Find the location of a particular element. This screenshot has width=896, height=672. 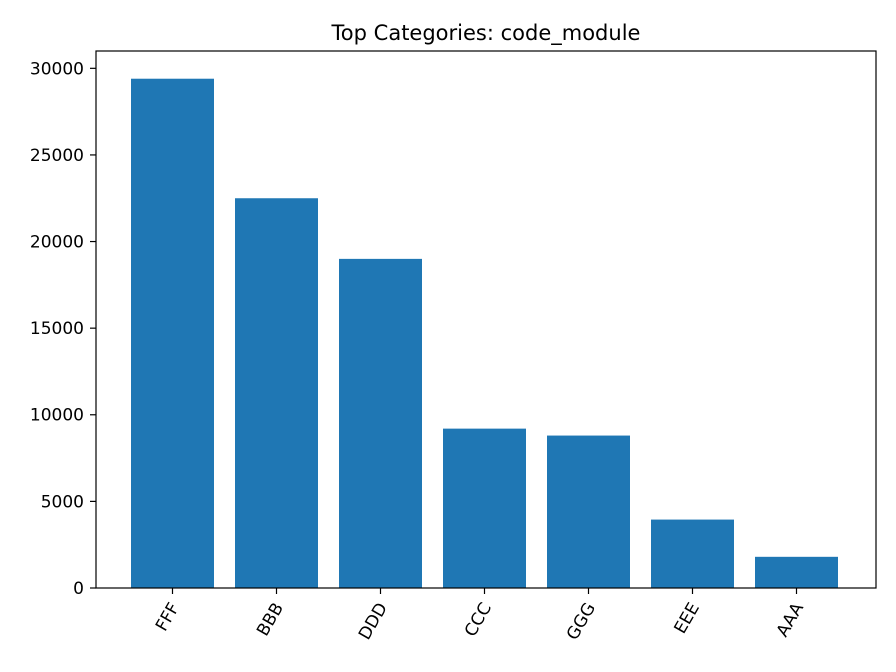

x-tick-label: EEE is located at coordinates (687, 618).